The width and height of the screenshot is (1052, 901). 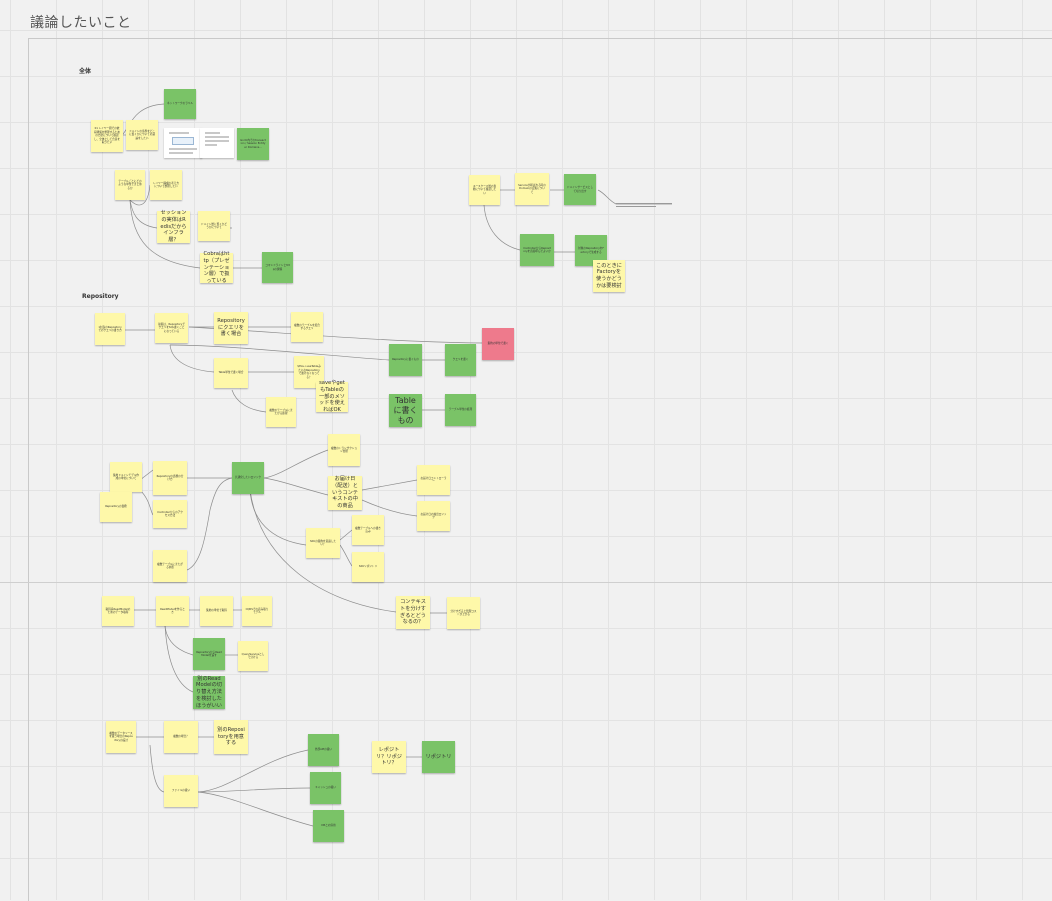 I want to click on sticky-note-yellow: 複数のテーブルを結合するクエリ, so click(x=307, y=327).